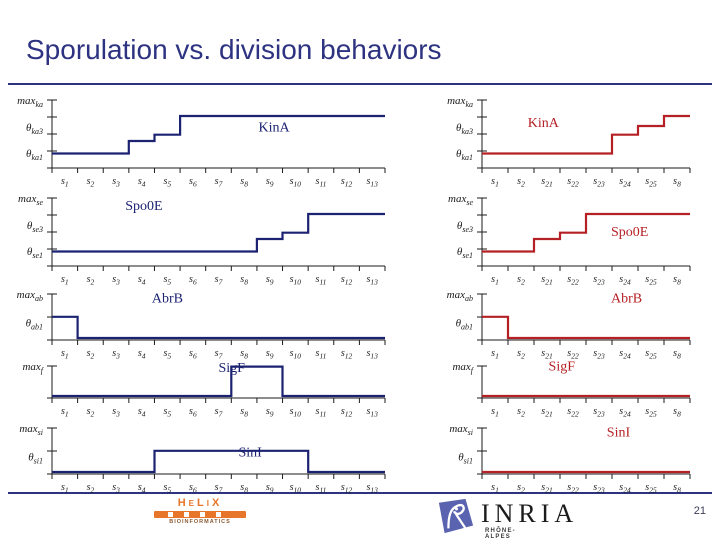 The width and height of the screenshot is (720, 540). What do you see at coordinates (274, 127) in the screenshot?
I see `series-label: KinA` at bounding box center [274, 127].